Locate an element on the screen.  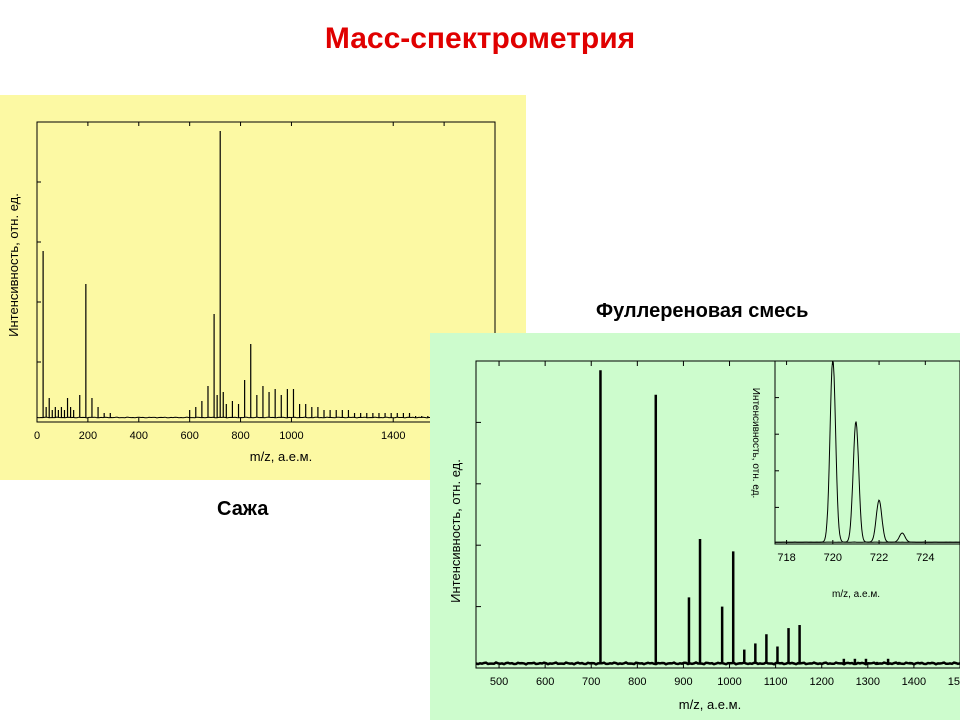
fullerene-xtick-label-7: 1200 is located at coordinates (821, 682).